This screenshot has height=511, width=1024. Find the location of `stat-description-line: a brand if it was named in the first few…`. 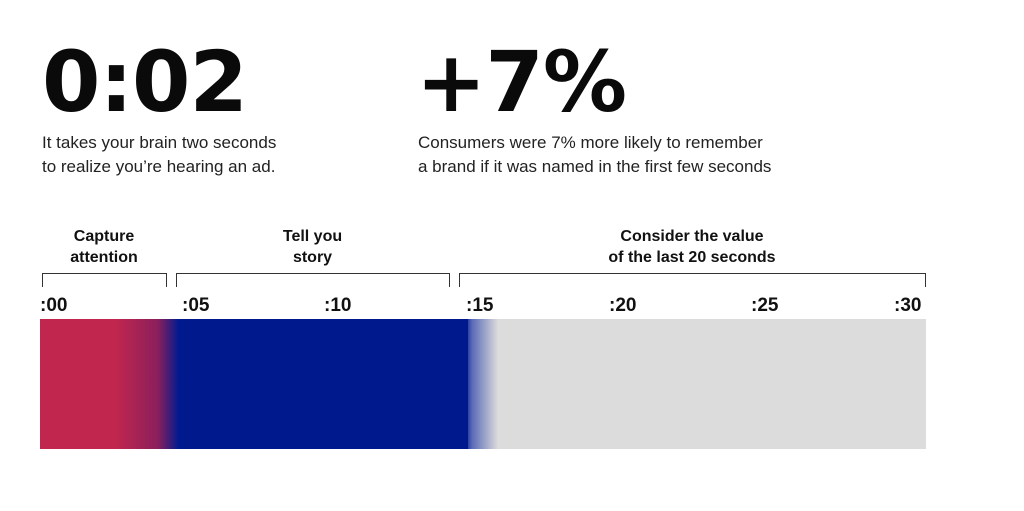

stat-description-line: a brand if it was named in the first few… is located at coordinates (595, 166).